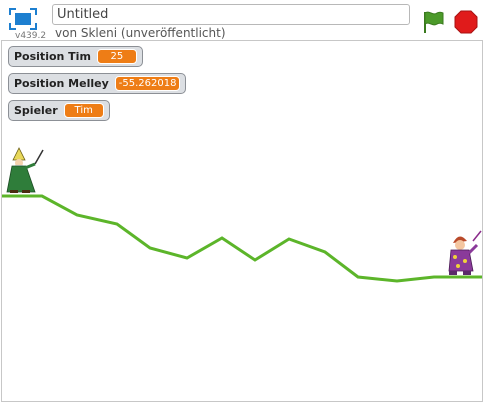 Image resolution: width=485 pixels, height=404 pixels. Describe the element at coordinates (52, 56) in the screenshot. I see `monitor-label: Position Tim` at that location.